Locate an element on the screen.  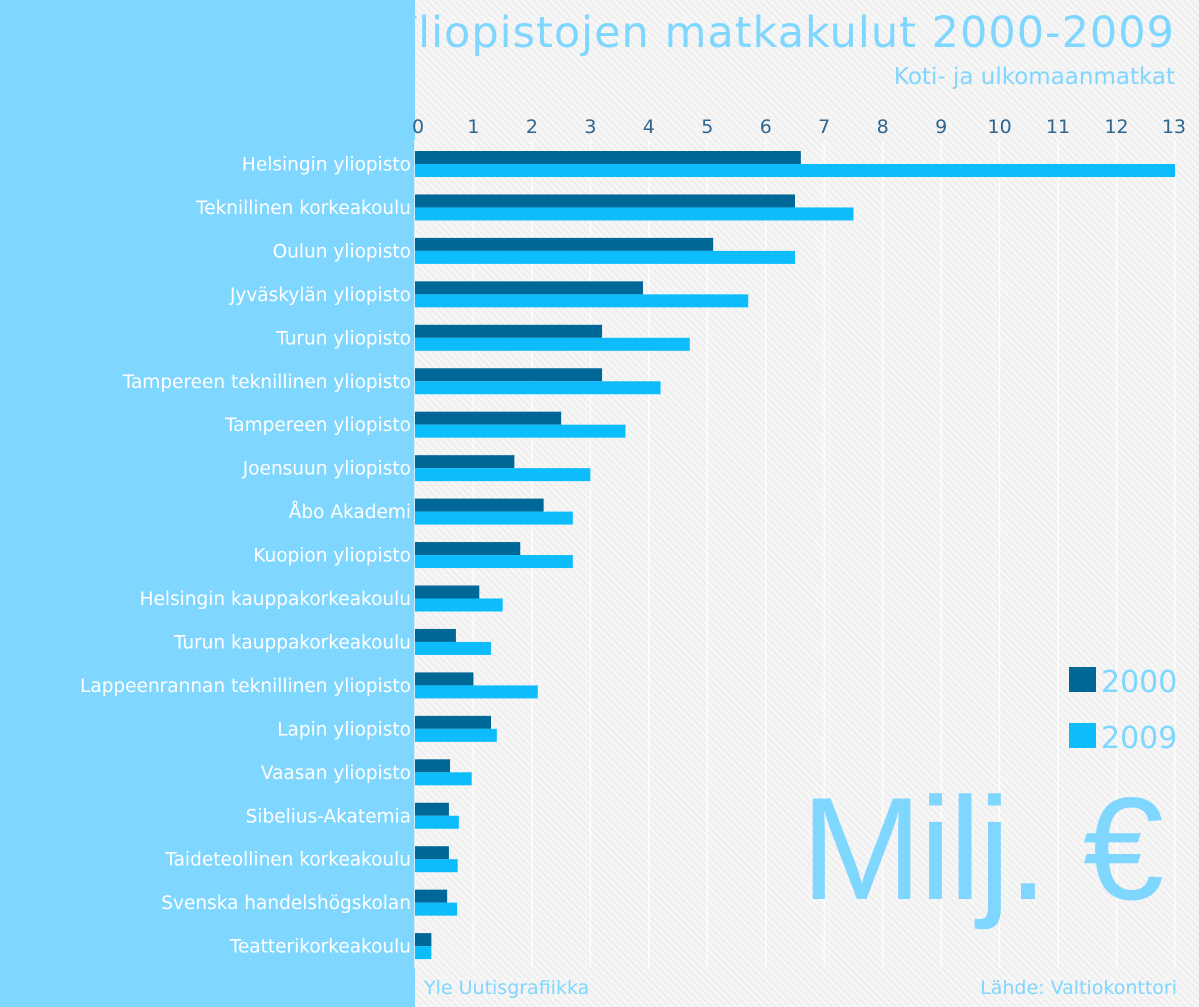
legend-swatch-2009 is located at coordinates (1082, 735).